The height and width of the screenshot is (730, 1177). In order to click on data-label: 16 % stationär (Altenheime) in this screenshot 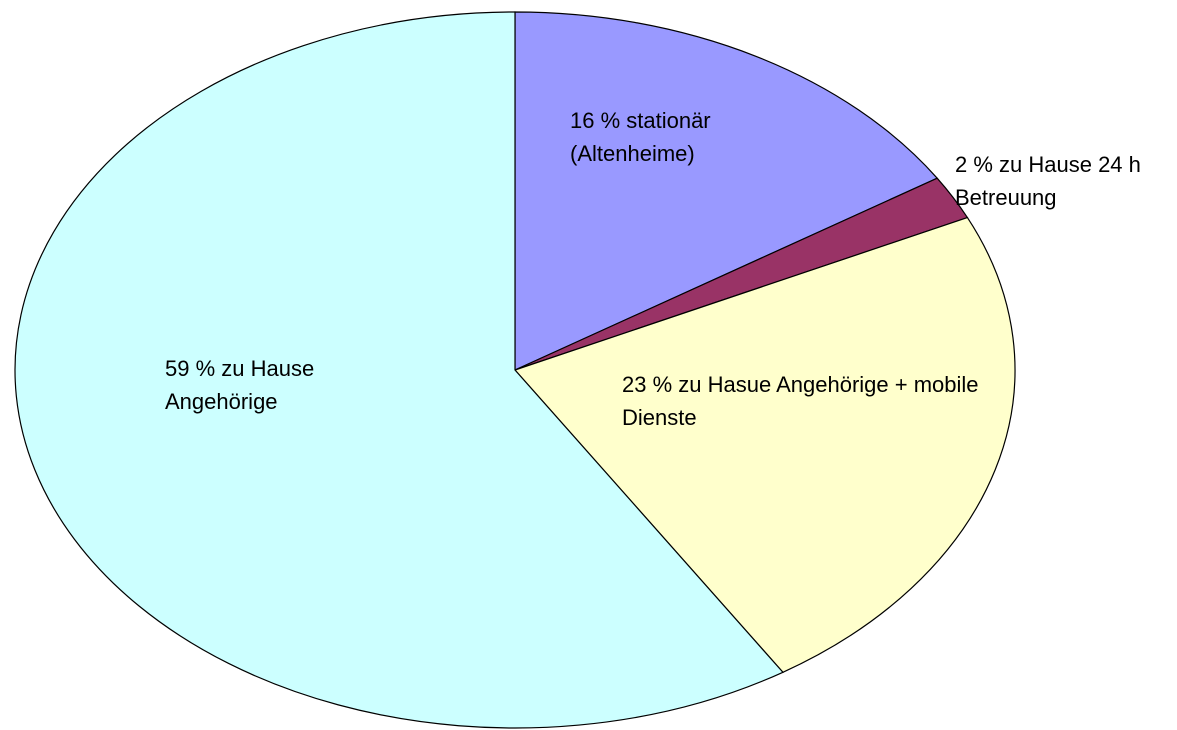, I will do `click(640, 137)`.